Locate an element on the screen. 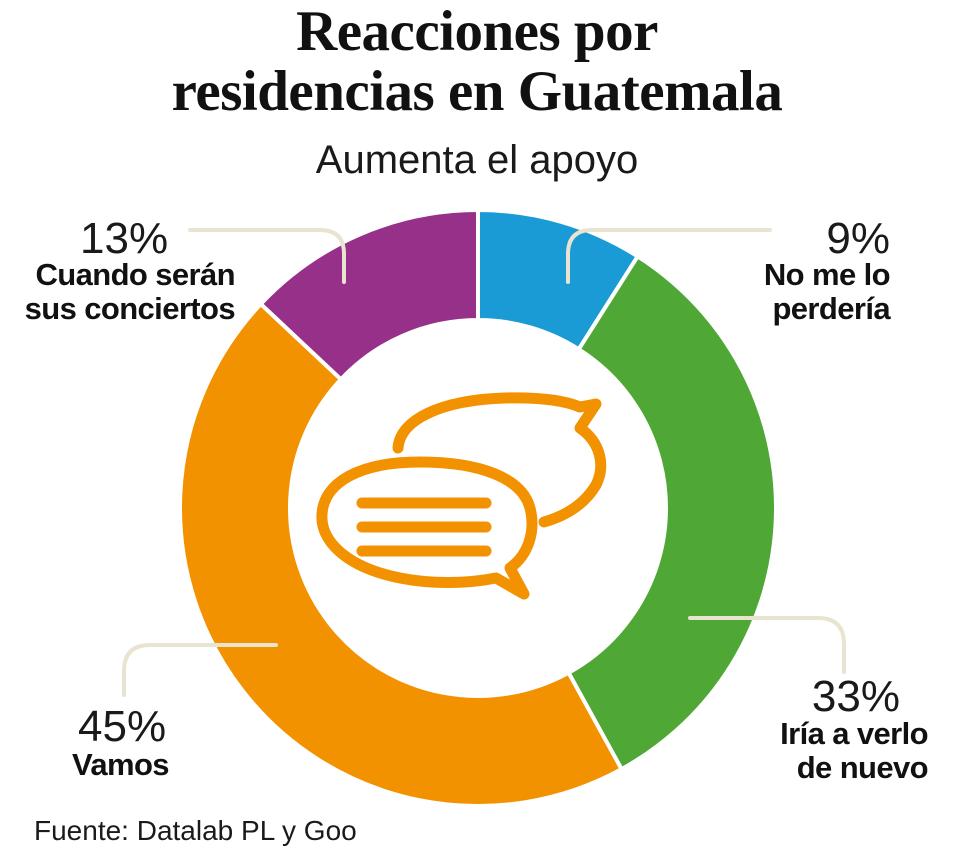  category-line-2: perdería is located at coordinates (831, 308).